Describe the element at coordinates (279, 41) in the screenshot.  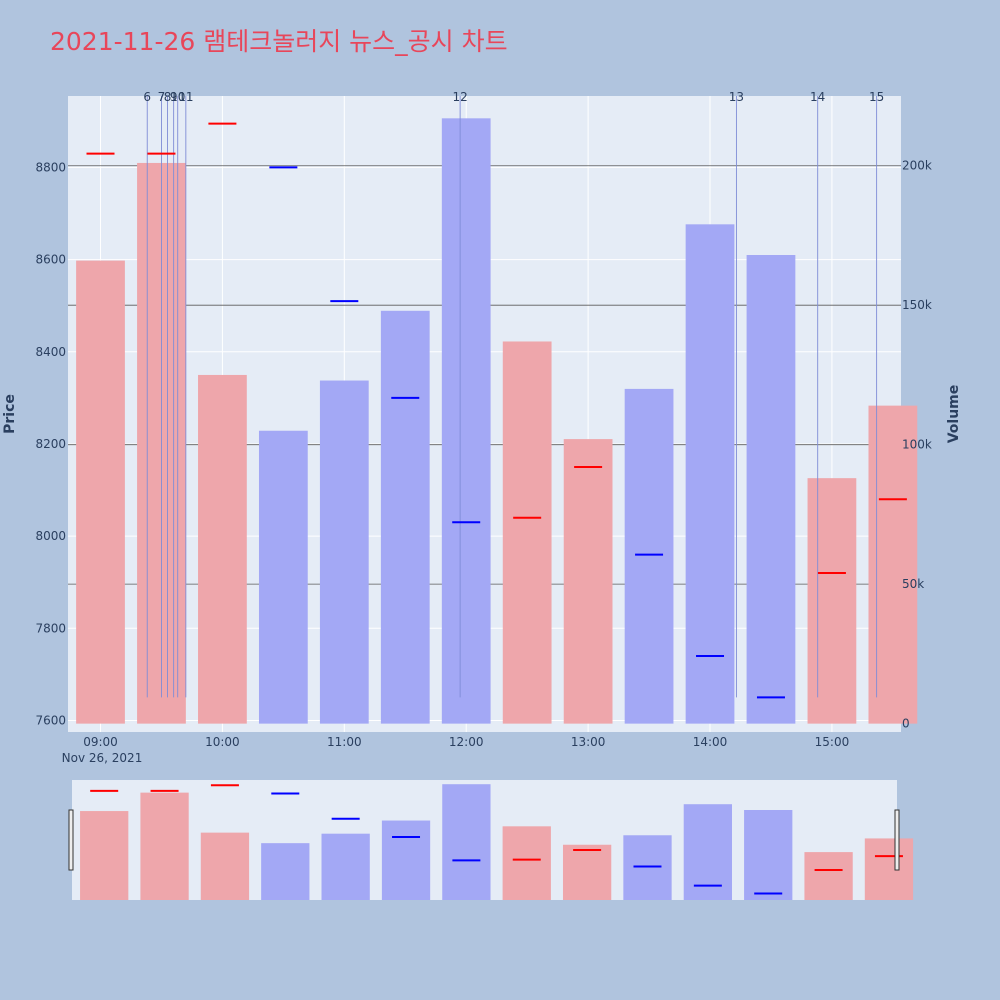
I see `chart-title: 2021-11-26 램테크놀러지 뉴스_공시 차트` at that location.